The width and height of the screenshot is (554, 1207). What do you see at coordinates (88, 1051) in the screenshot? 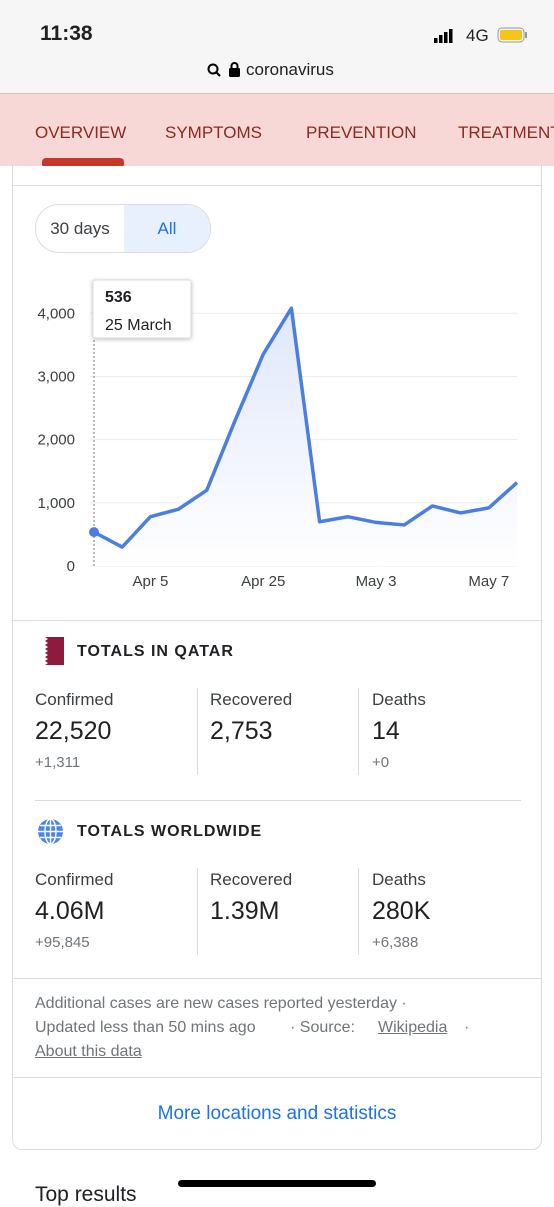
I see `about-link: About this data` at bounding box center [88, 1051].